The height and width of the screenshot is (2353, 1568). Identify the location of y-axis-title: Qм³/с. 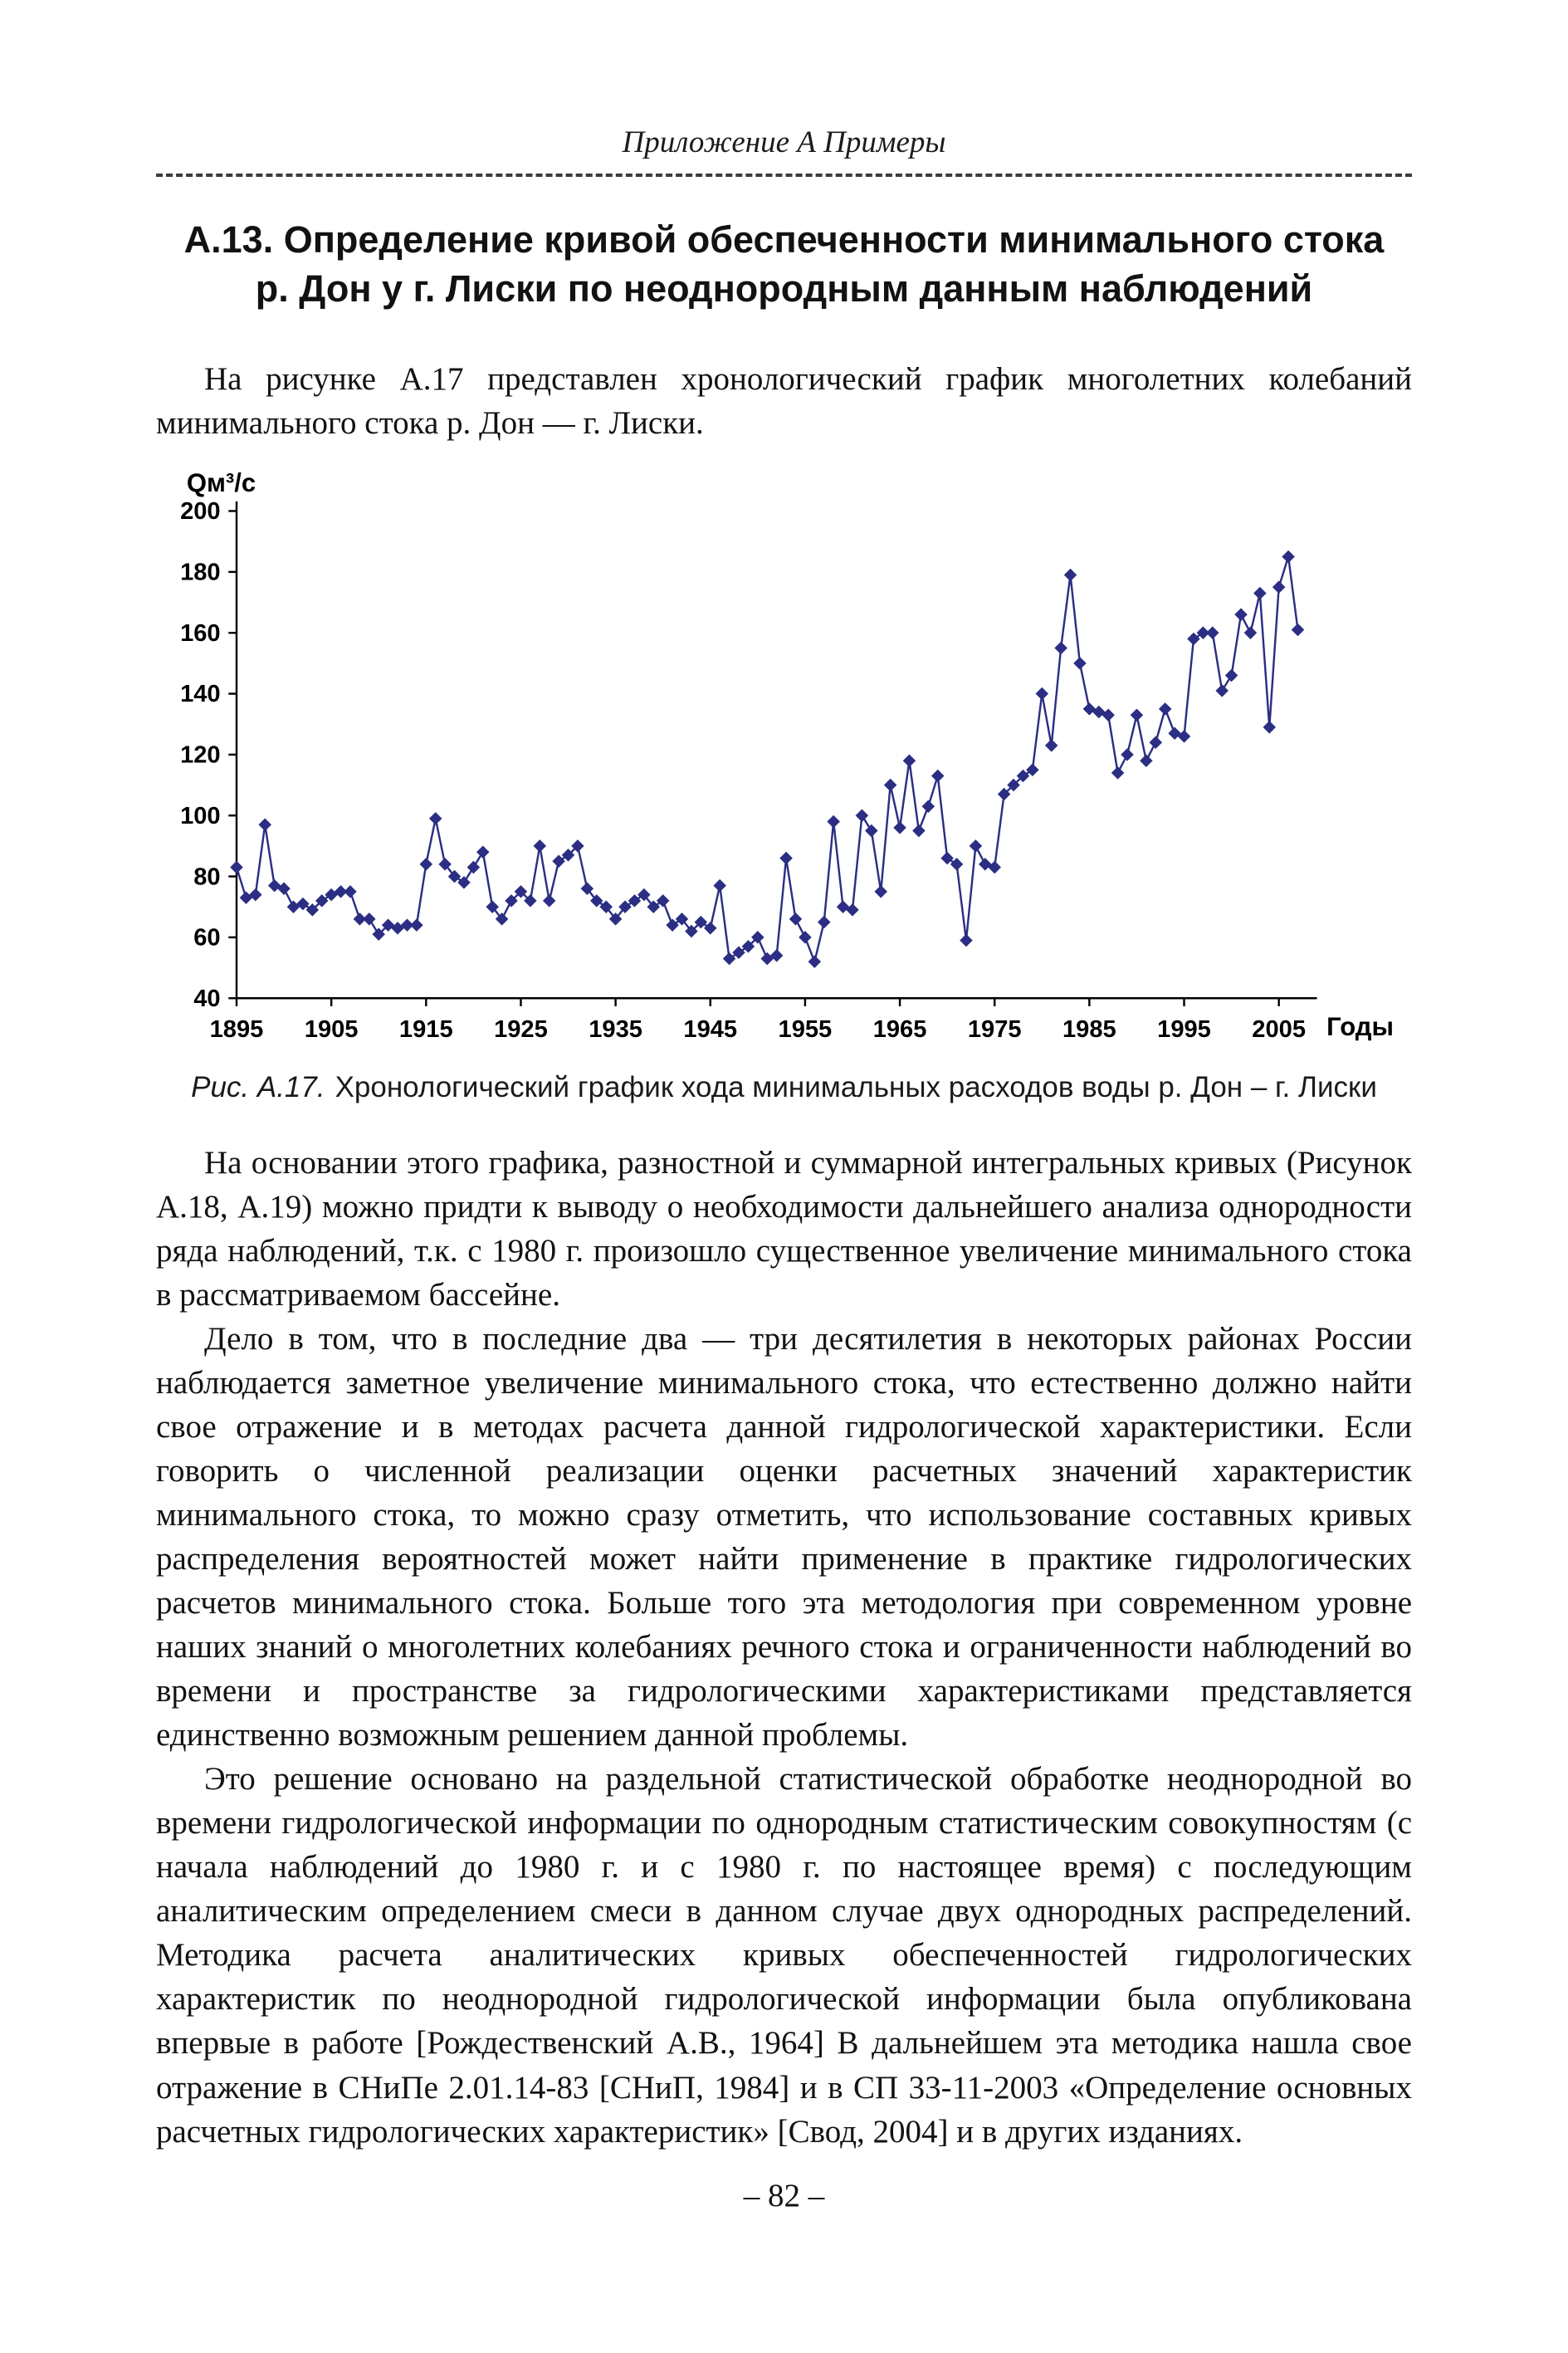
(222, 483).